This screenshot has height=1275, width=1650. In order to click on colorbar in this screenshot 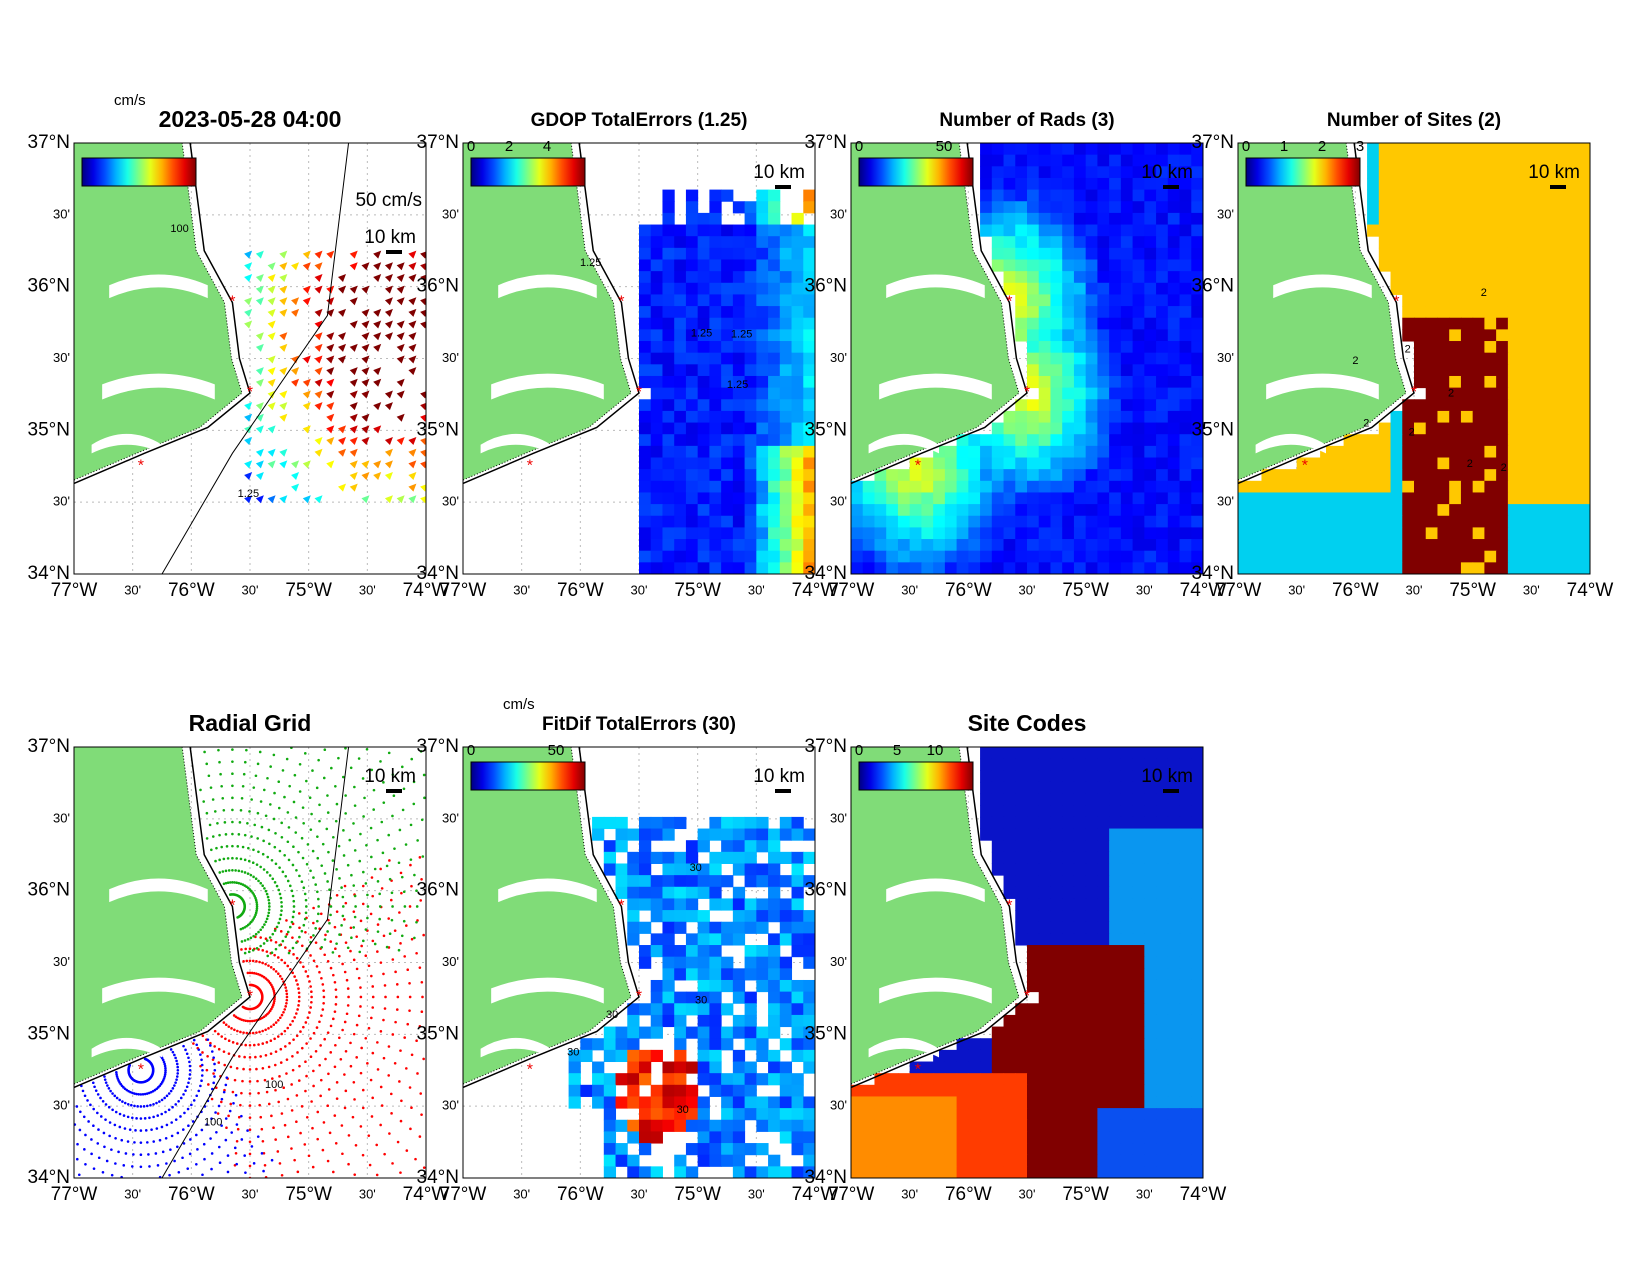, I will do `click(528, 172)`.